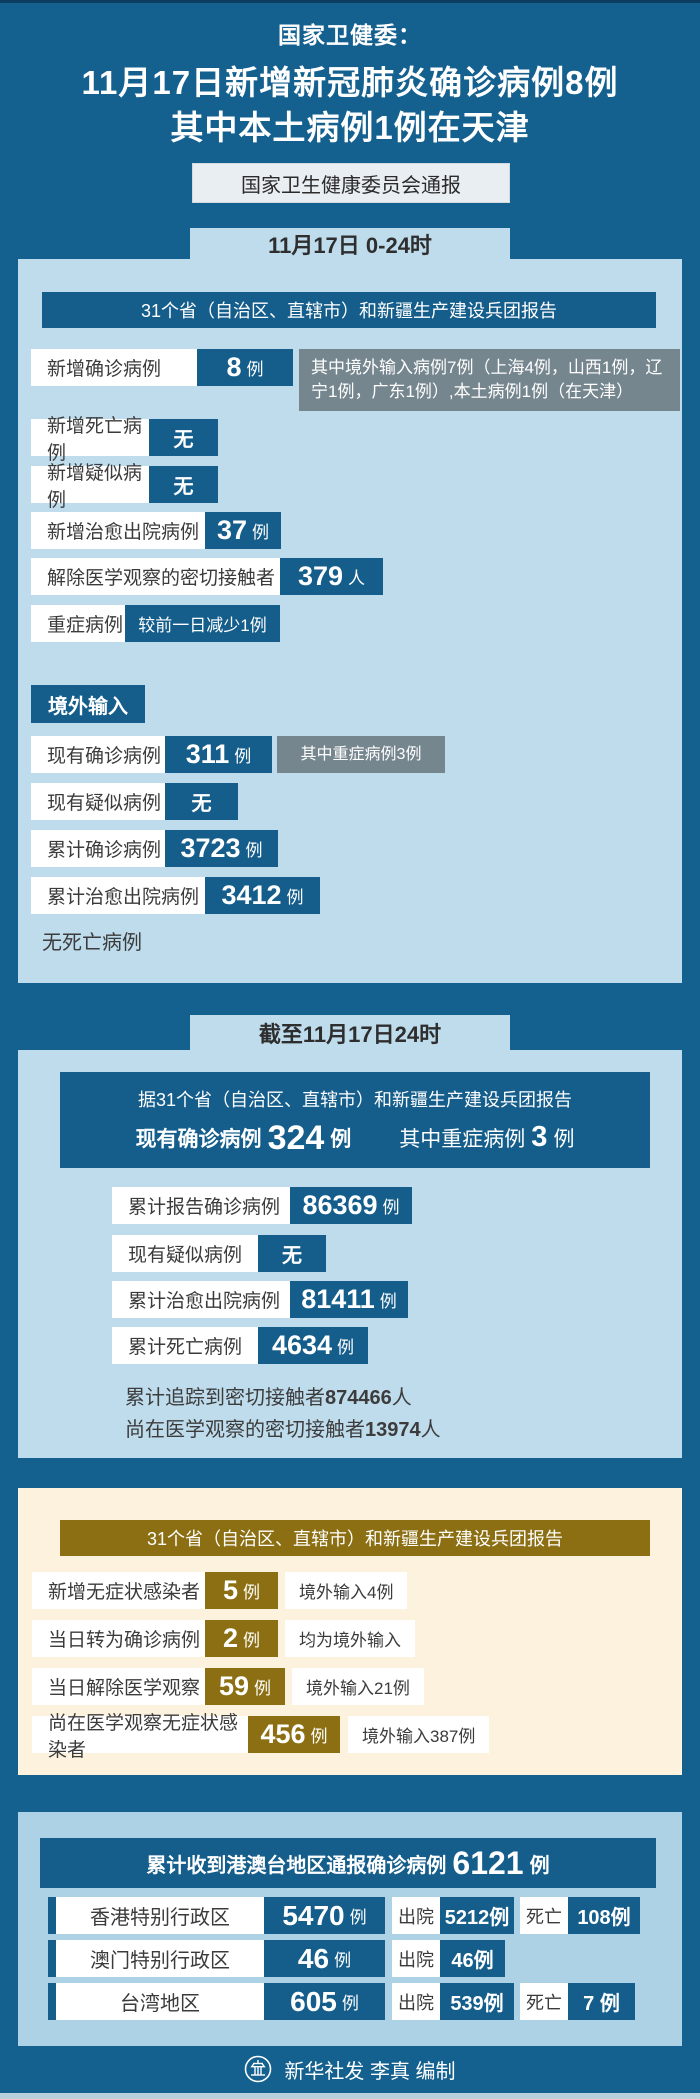  Describe the element at coordinates (234, 367) in the screenshot. I see `stat-value: 8` at that location.